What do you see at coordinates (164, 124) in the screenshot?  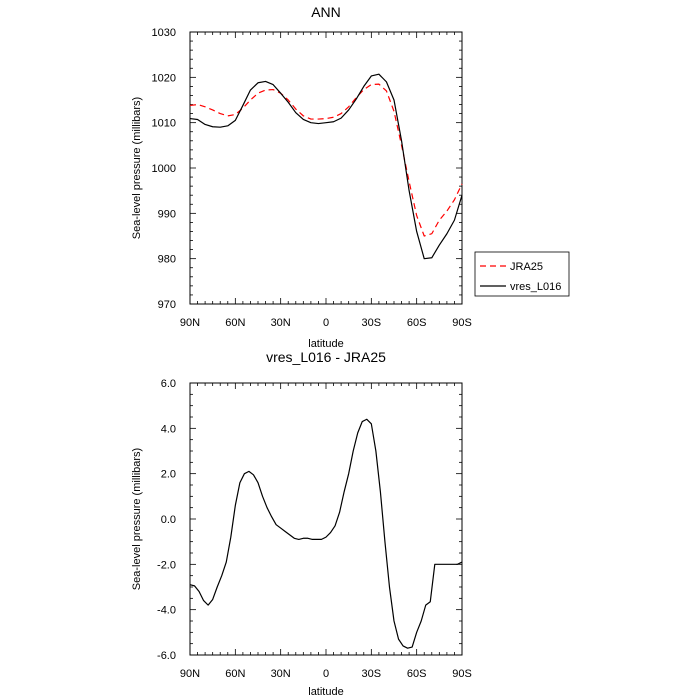 I see `y-tick-label: 1010` at bounding box center [164, 124].